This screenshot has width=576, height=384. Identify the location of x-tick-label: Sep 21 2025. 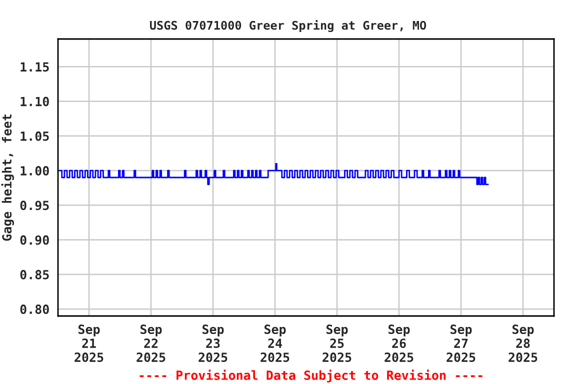
(89, 343).